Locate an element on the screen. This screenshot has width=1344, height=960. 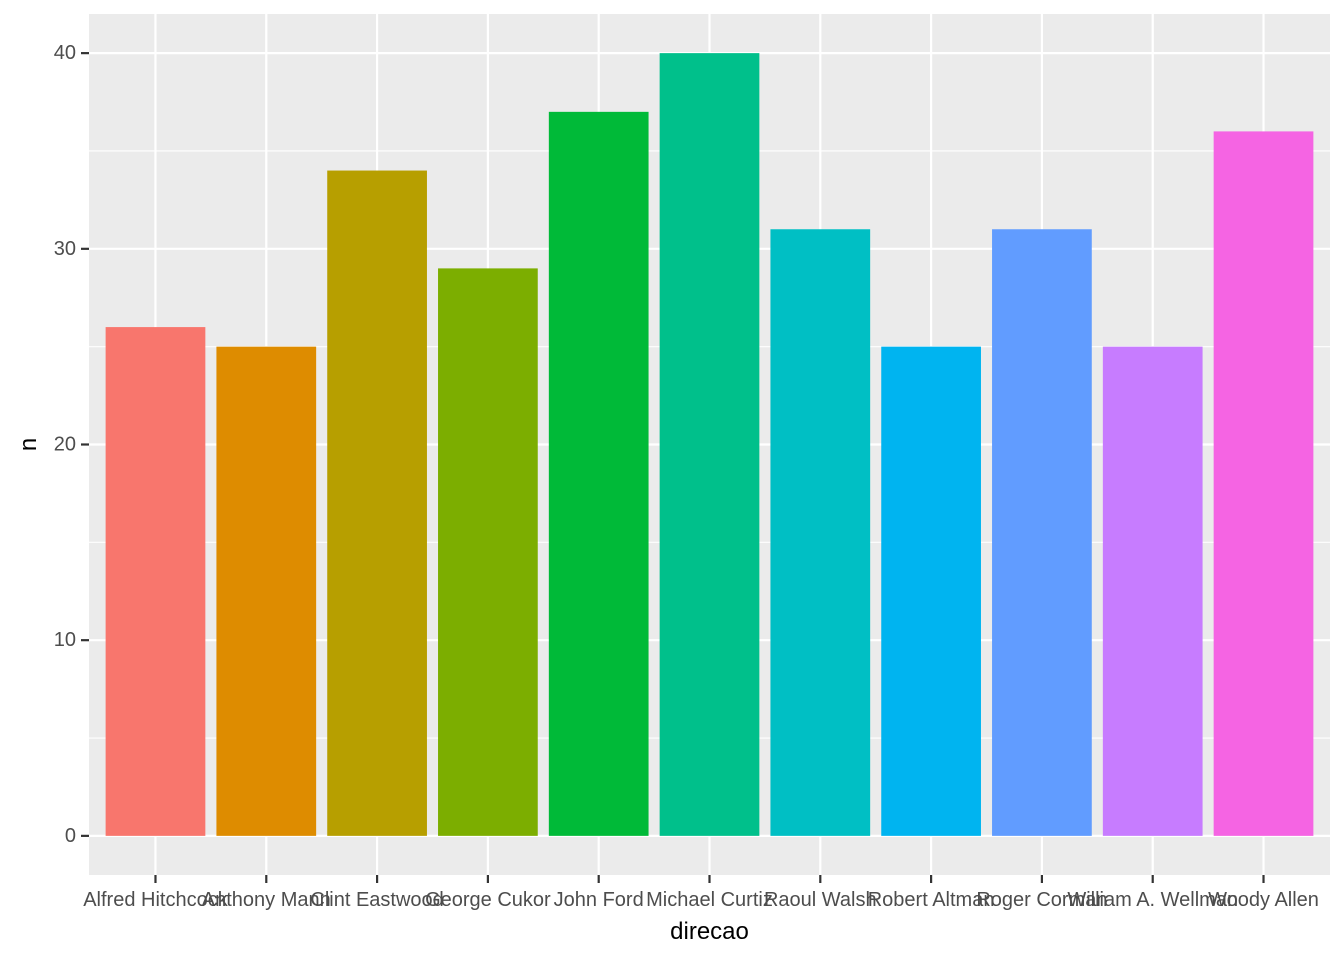
x-tick-label: Roger Corman is located at coordinates (1041, 900).